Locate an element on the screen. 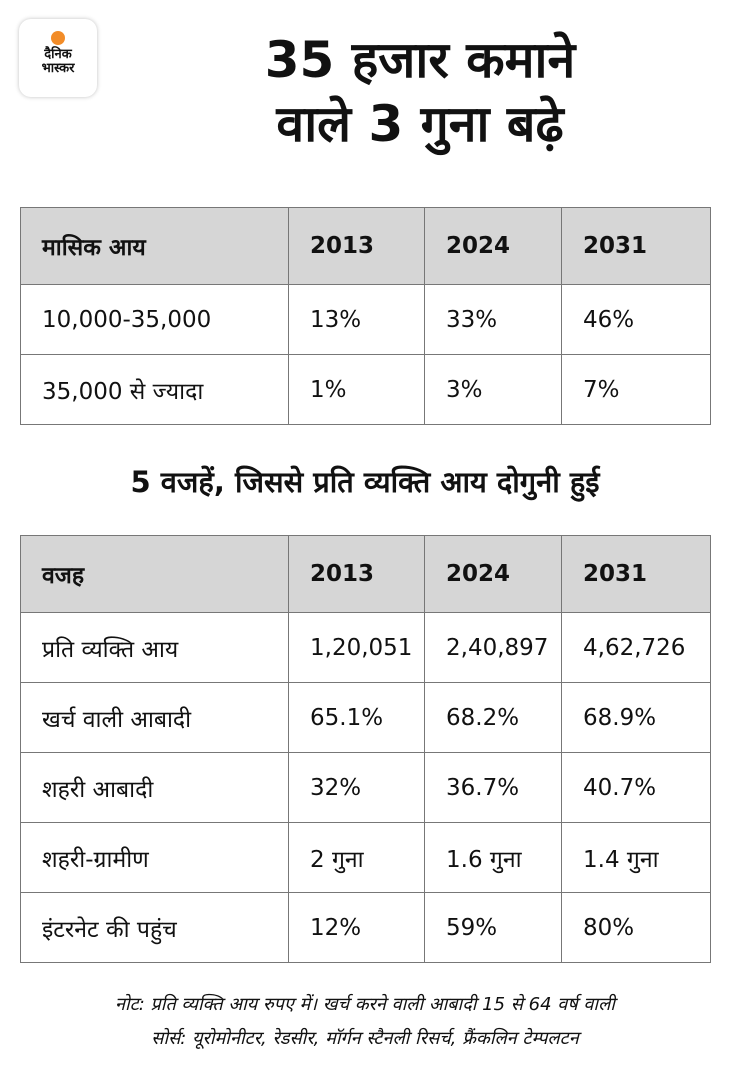  table-row: 10,000-35,000 13% 33% 46% is located at coordinates (365, 319).